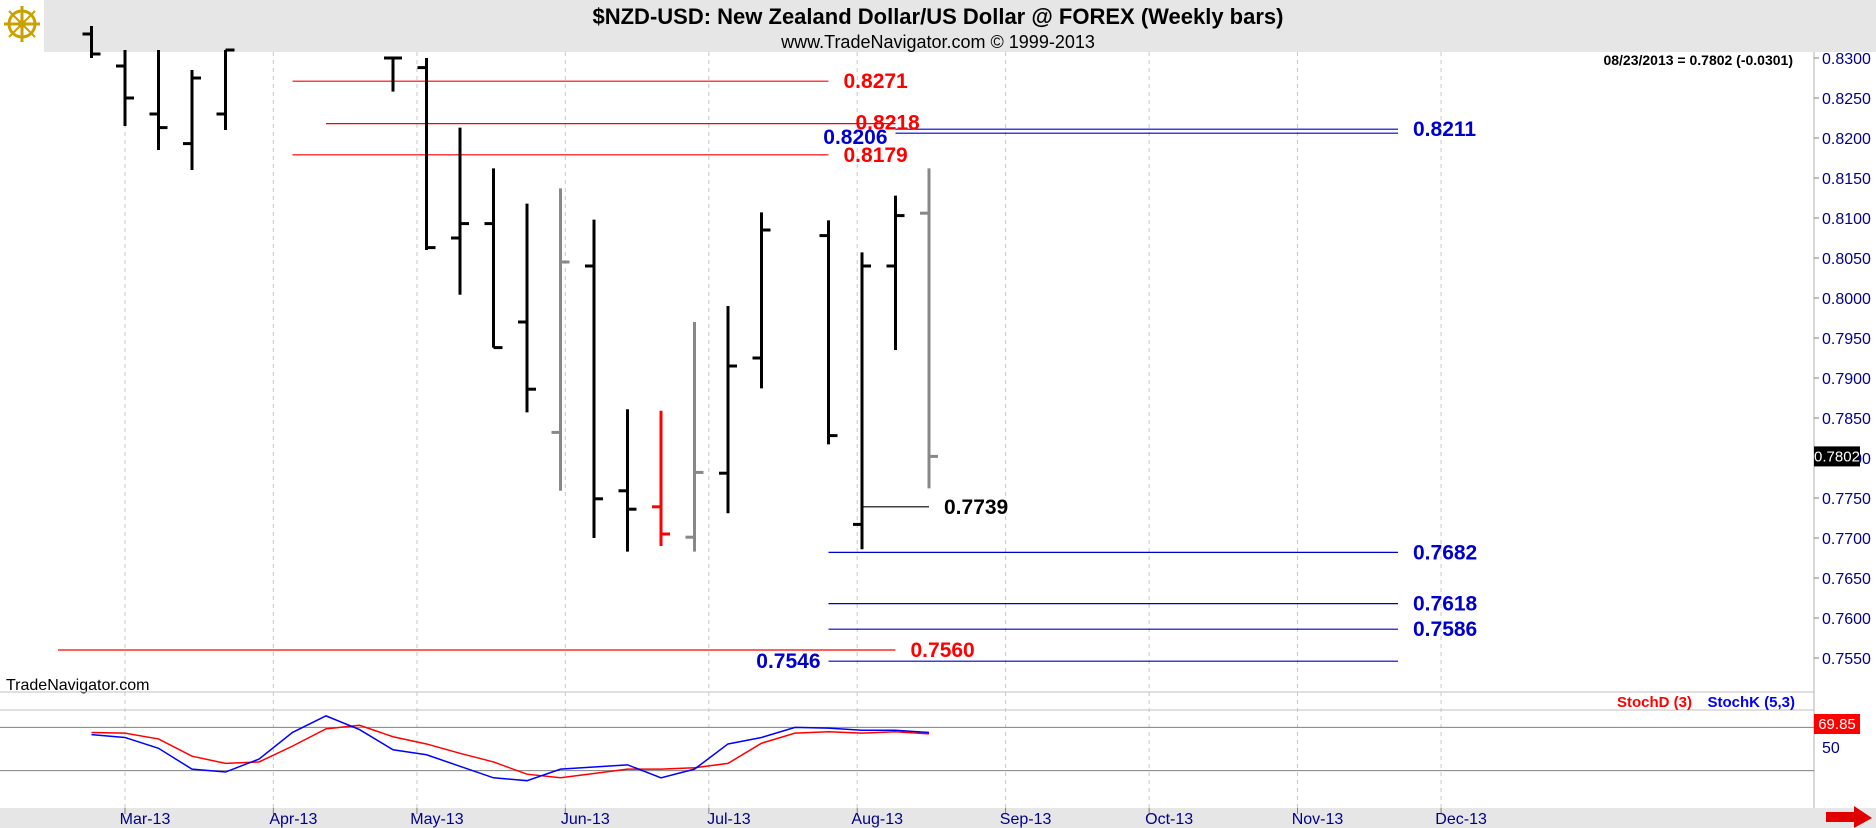 The width and height of the screenshot is (1876, 828). I want to click on current-price-label: 0.7802, so click(1837, 456).